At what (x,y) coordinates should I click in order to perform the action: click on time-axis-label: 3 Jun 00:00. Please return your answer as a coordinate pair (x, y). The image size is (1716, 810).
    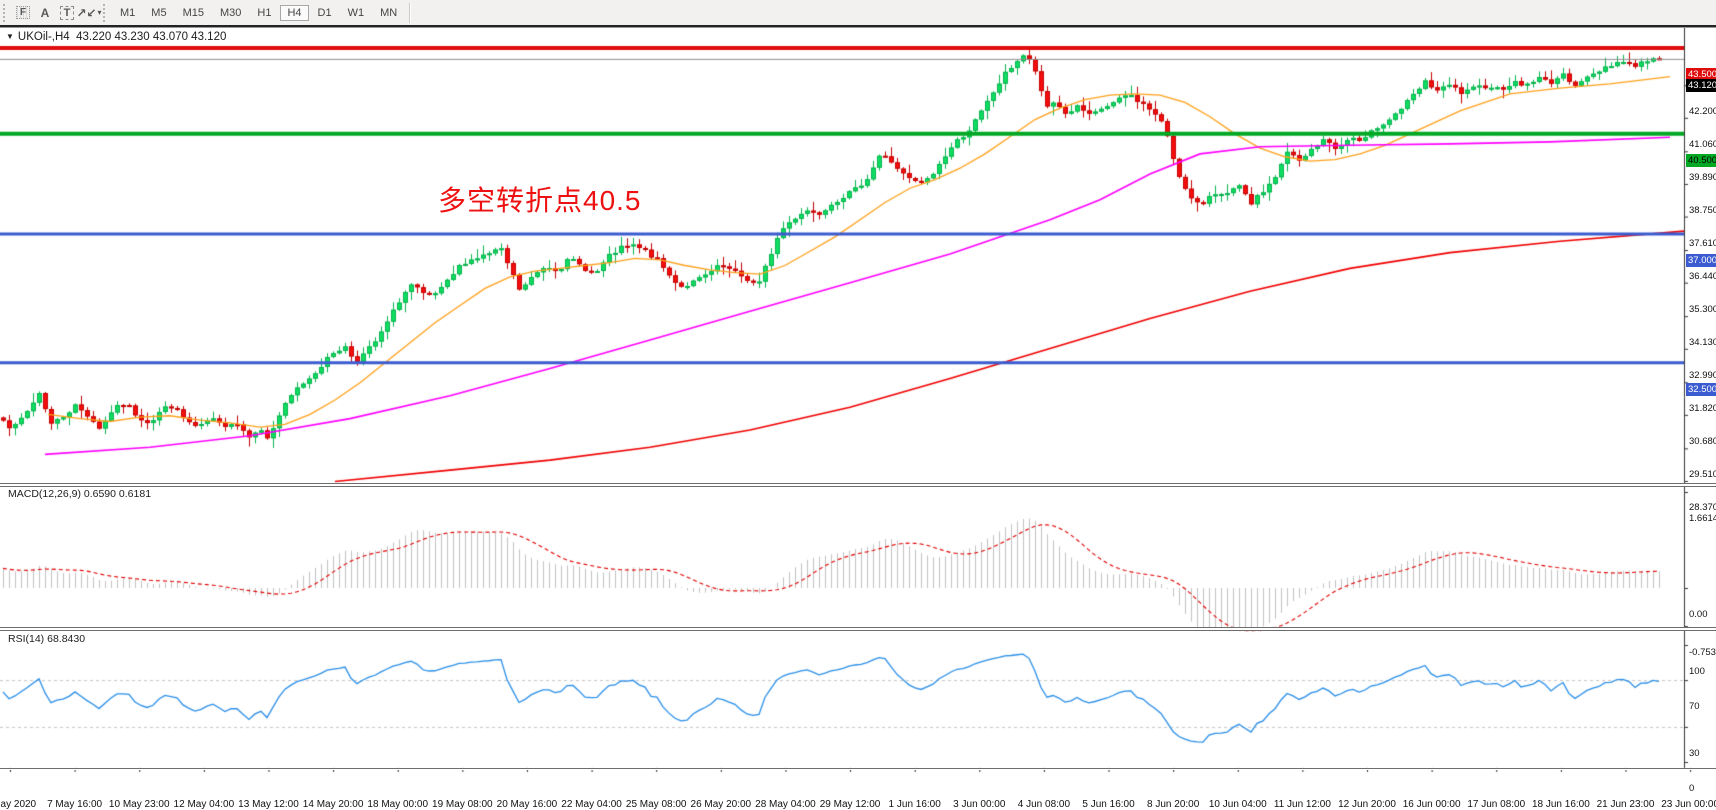
    Looking at the image, I should click on (979, 804).